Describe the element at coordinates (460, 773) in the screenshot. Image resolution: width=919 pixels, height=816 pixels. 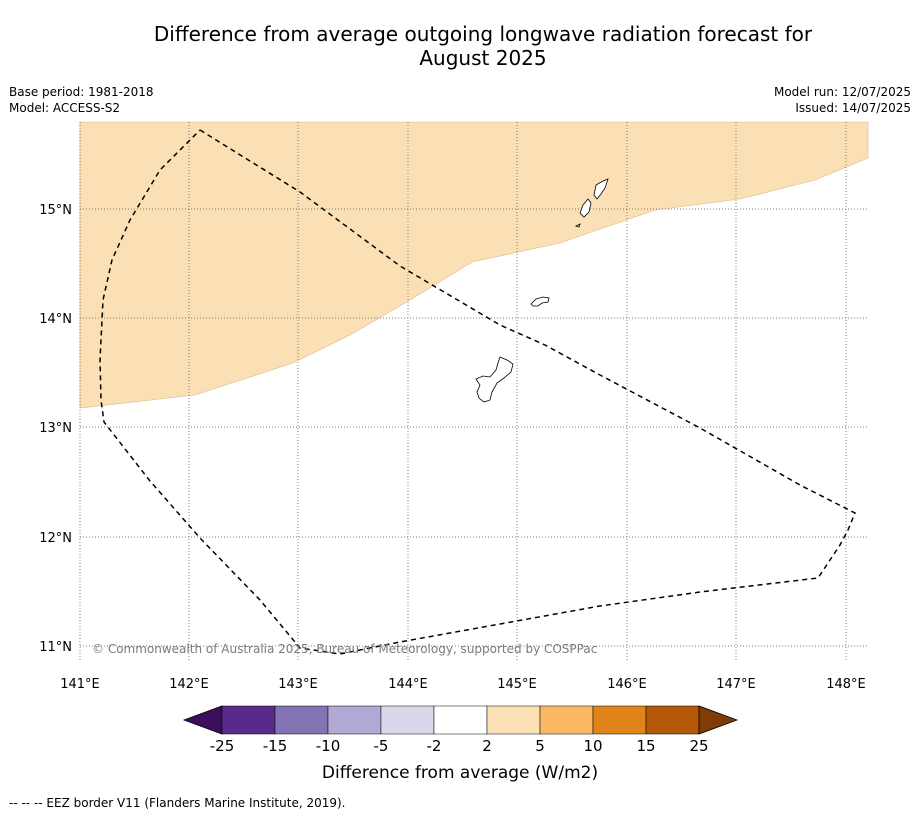
I see `colorbar-label: Difference from average (W/m2)` at that location.